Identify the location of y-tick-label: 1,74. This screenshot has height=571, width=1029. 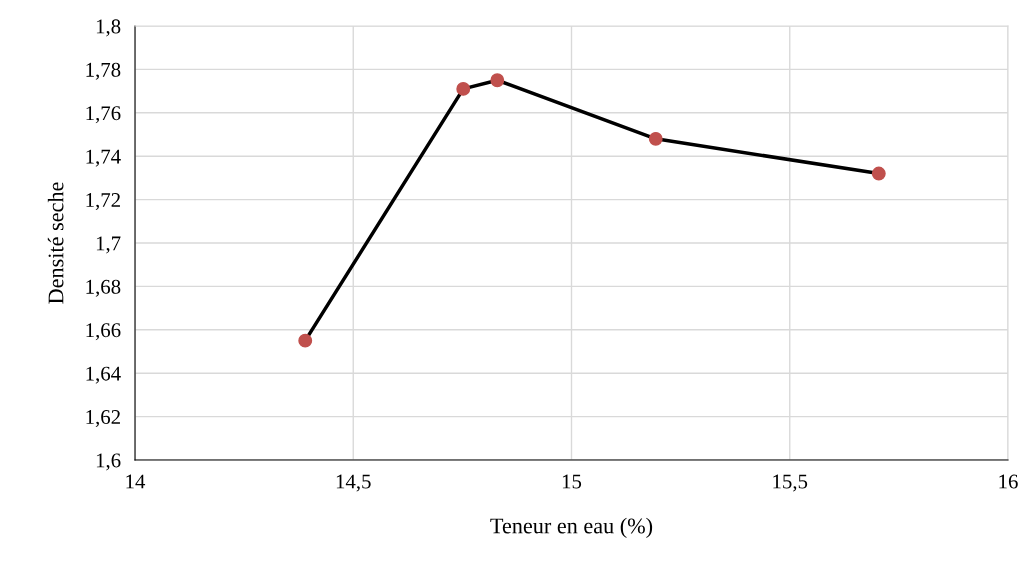
(103, 158).